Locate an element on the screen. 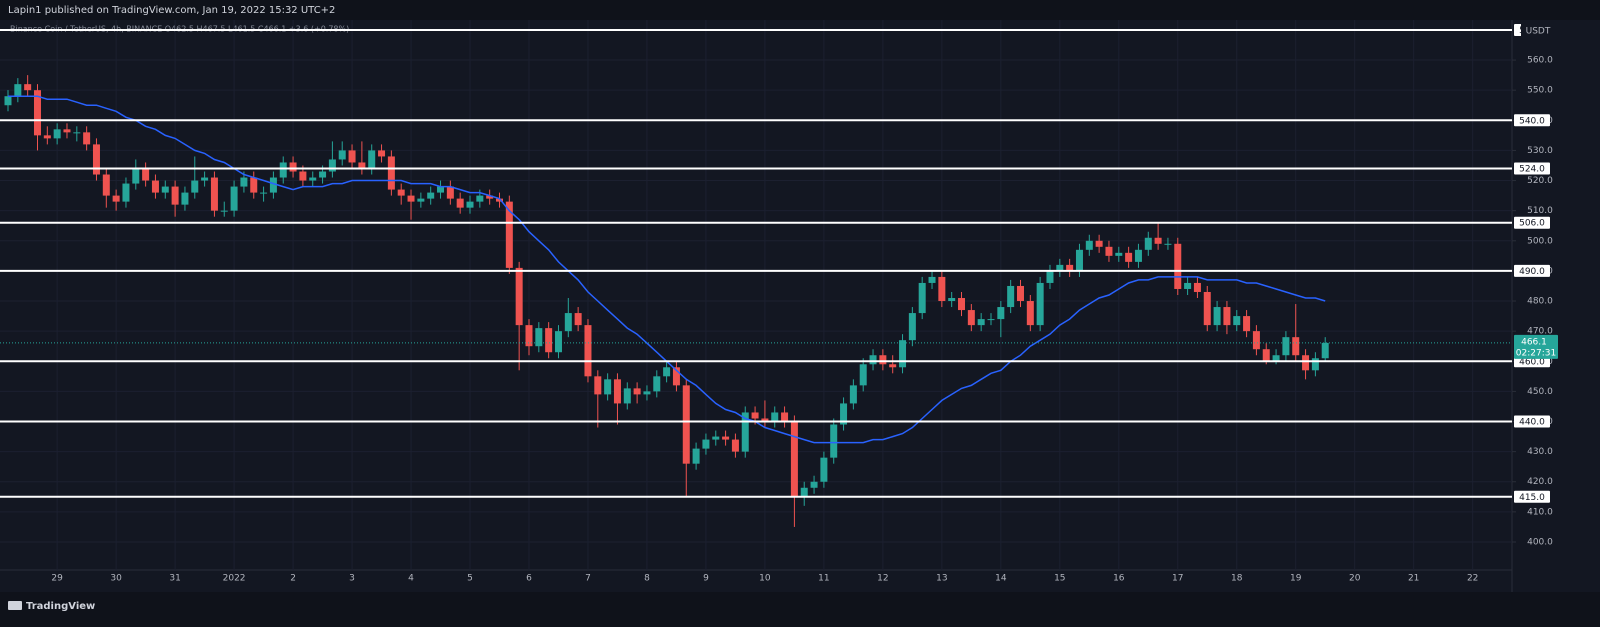  x-tick-label: 11 is located at coordinates (823, 579).